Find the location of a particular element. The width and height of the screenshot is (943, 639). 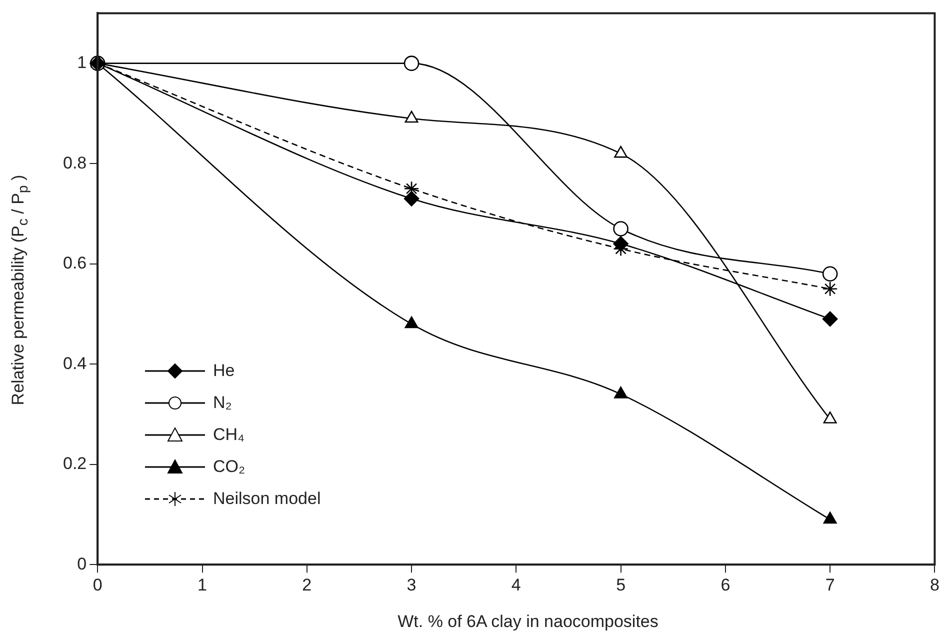

x-tick-label: 4 is located at coordinates (516, 584).